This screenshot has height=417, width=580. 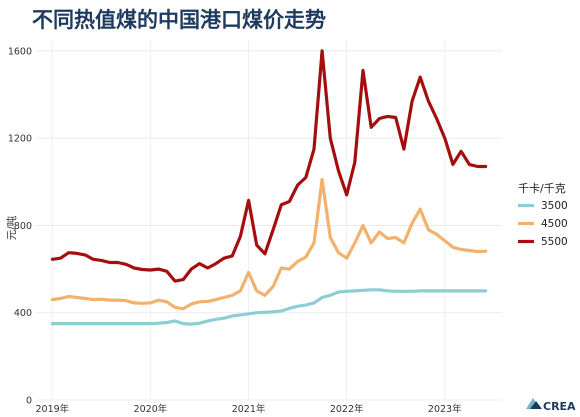 What do you see at coordinates (179, 20) in the screenshot?
I see `chart-title: 不同热值煤的中国港口煤价走势` at bounding box center [179, 20].